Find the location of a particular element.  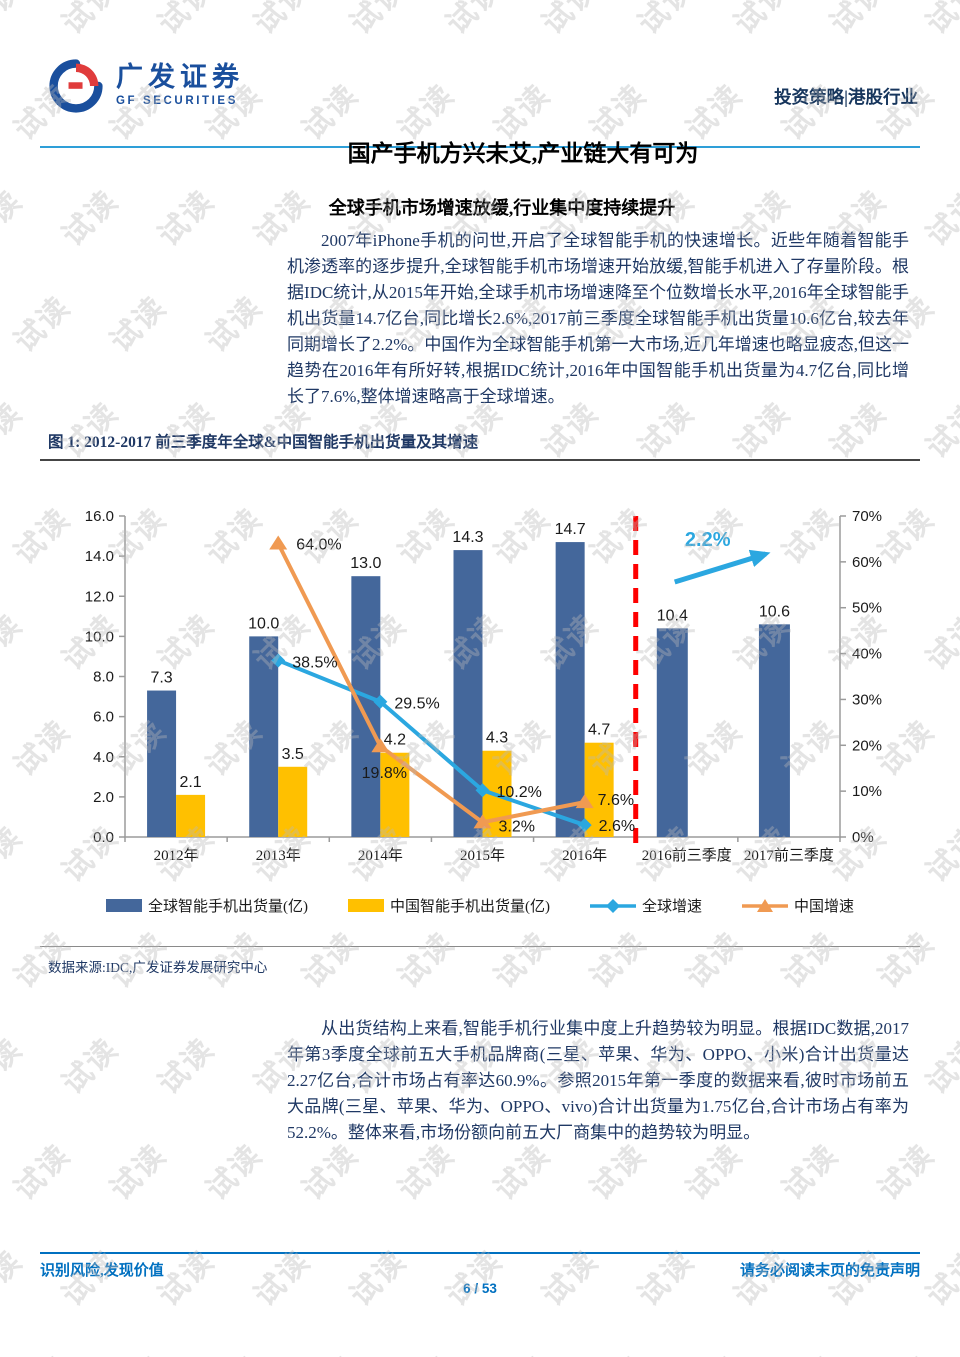

svg-text: 2015年 is located at coordinates (482, 855).